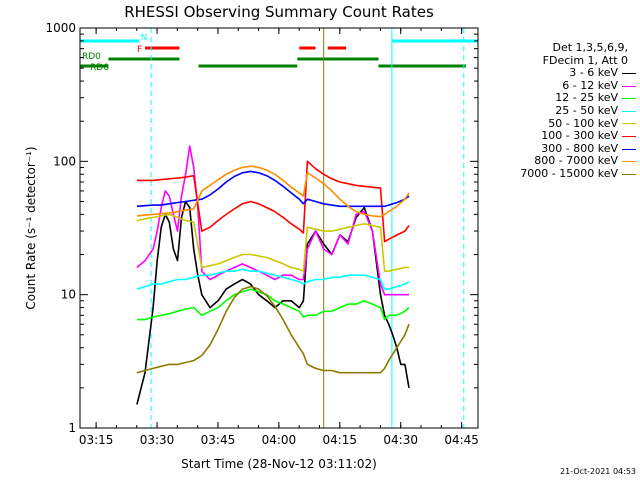  What do you see at coordinates (279, 440) in the screenshot?
I see `x-tick-label-3: 04:00` at bounding box center [279, 440].